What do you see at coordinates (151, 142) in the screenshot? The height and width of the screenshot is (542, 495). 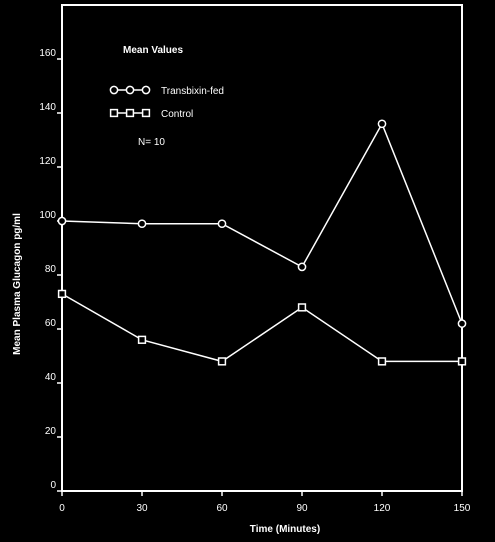 I see `sample-size-label: N= 10` at bounding box center [151, 142].